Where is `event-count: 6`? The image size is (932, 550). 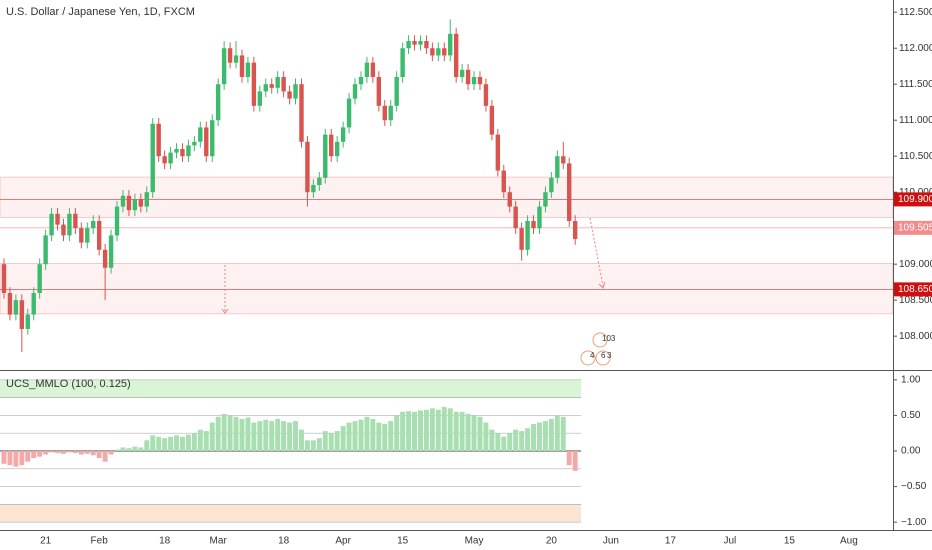 event-count: 6 is located at coordinates (603, 355).